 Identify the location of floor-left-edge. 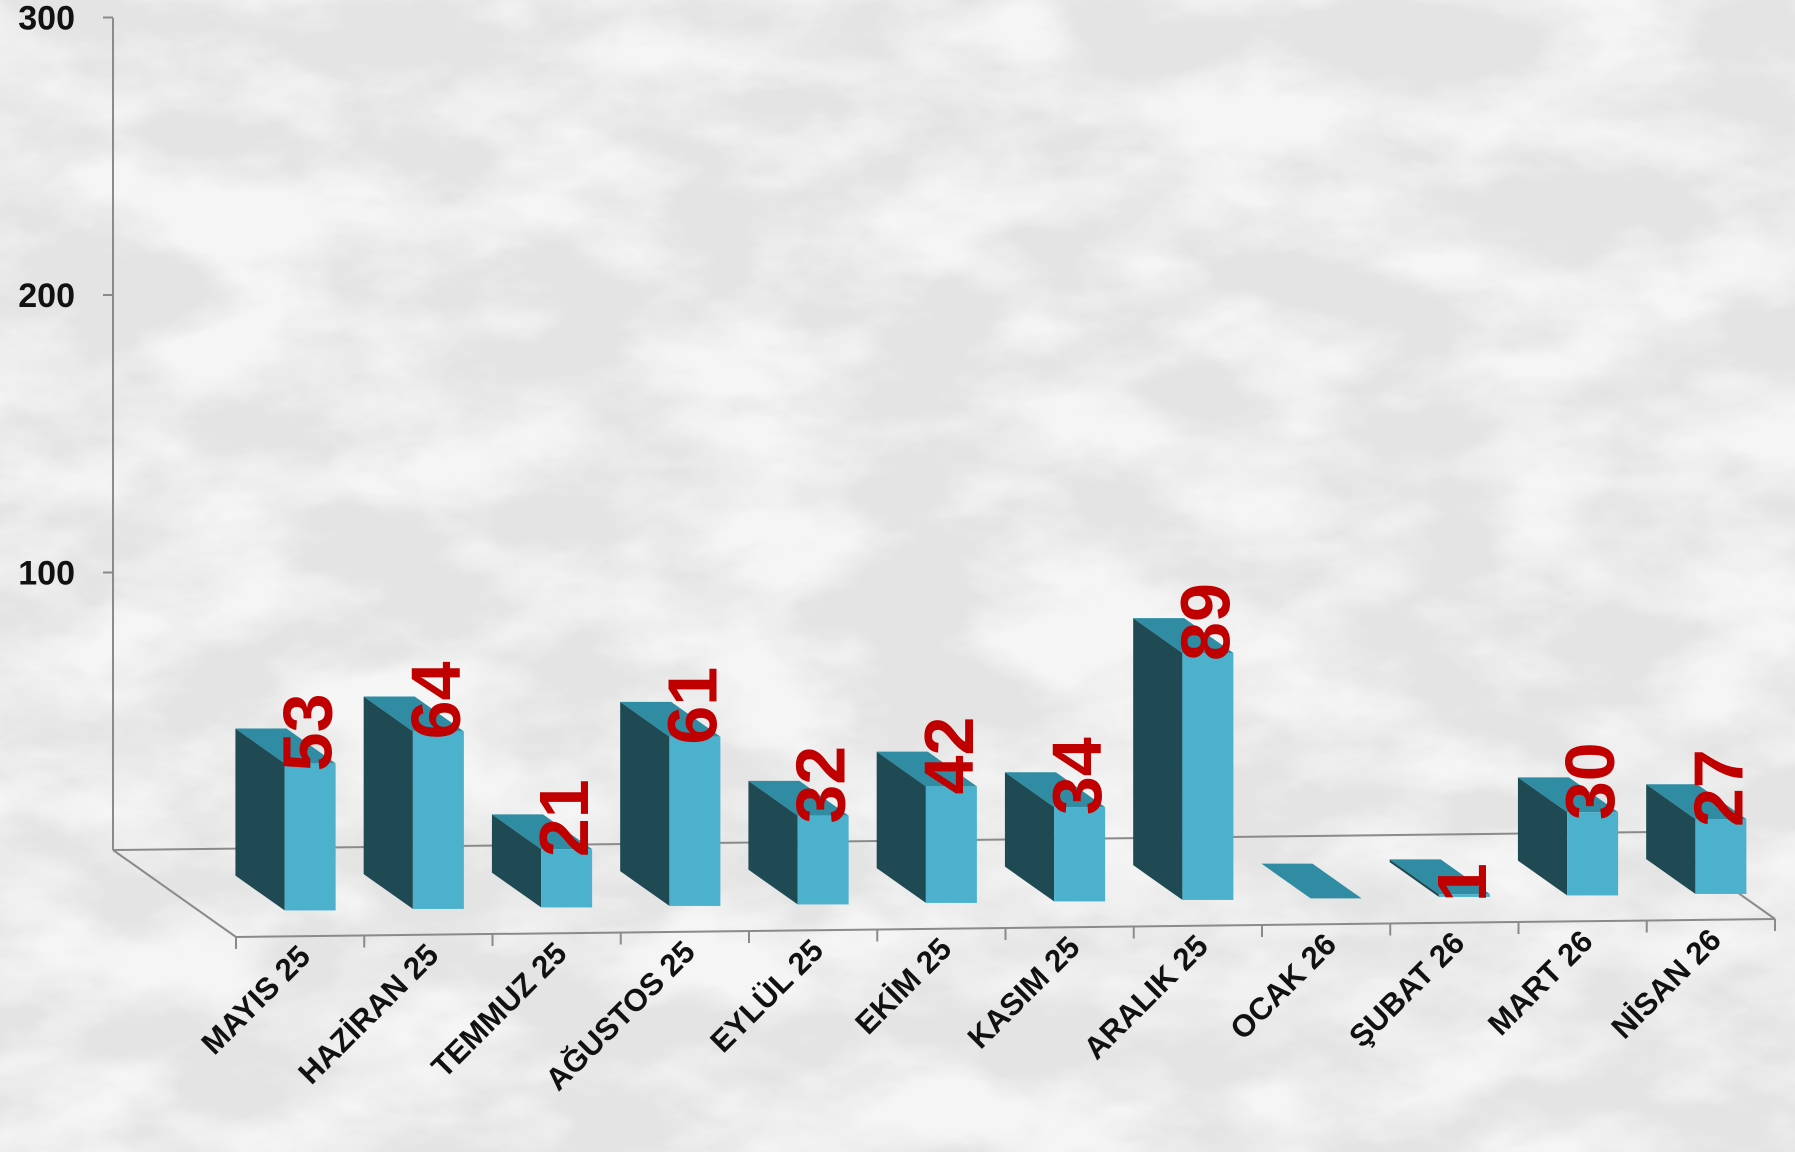
(174, 893).